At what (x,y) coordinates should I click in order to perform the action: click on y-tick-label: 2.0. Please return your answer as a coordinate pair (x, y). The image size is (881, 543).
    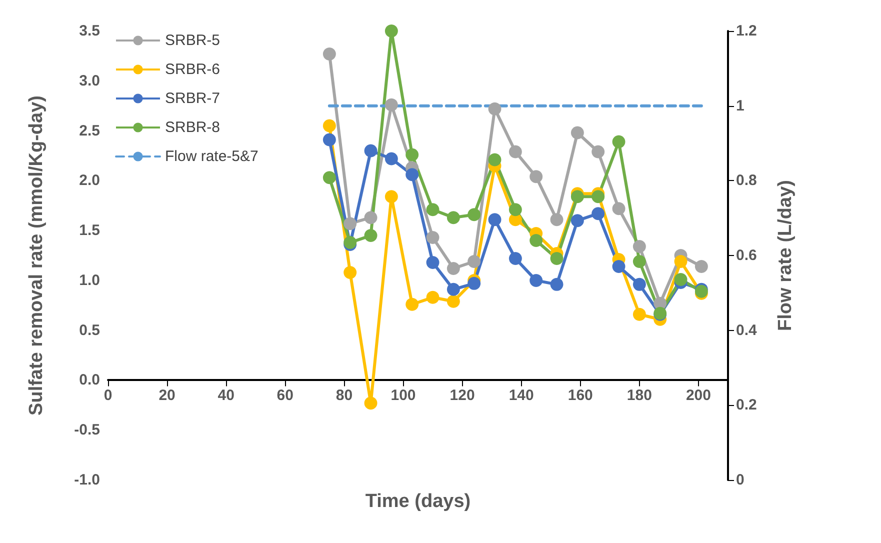
    Looking at the image, I should click on (89, 181).